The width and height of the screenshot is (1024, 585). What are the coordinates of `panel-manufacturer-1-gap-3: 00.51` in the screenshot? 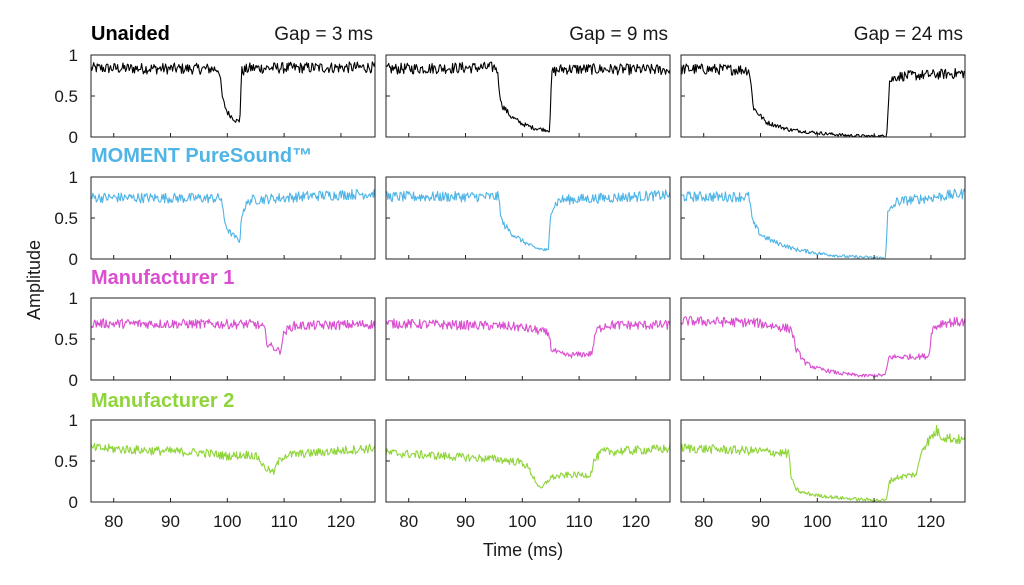 It's located at (215, 339).